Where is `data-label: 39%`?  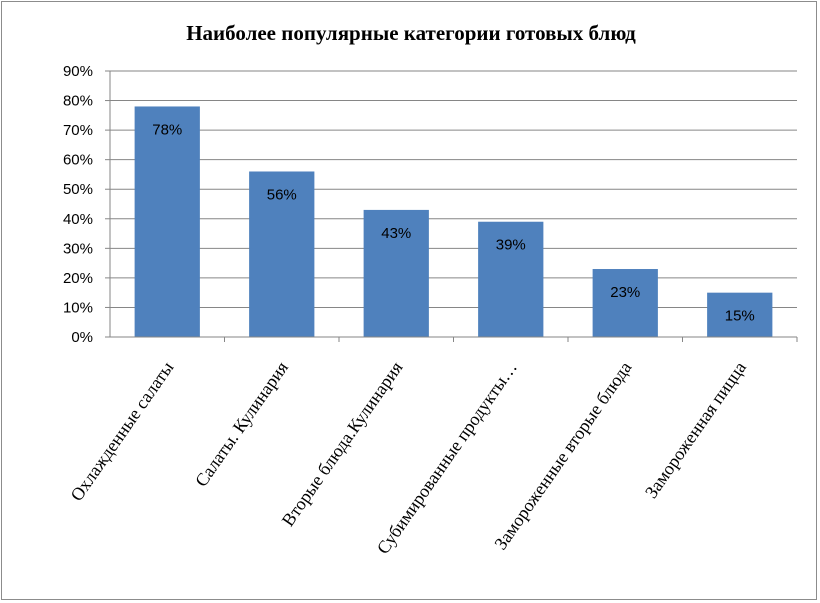
data-label: 39% is located at coordinates (511, 245).